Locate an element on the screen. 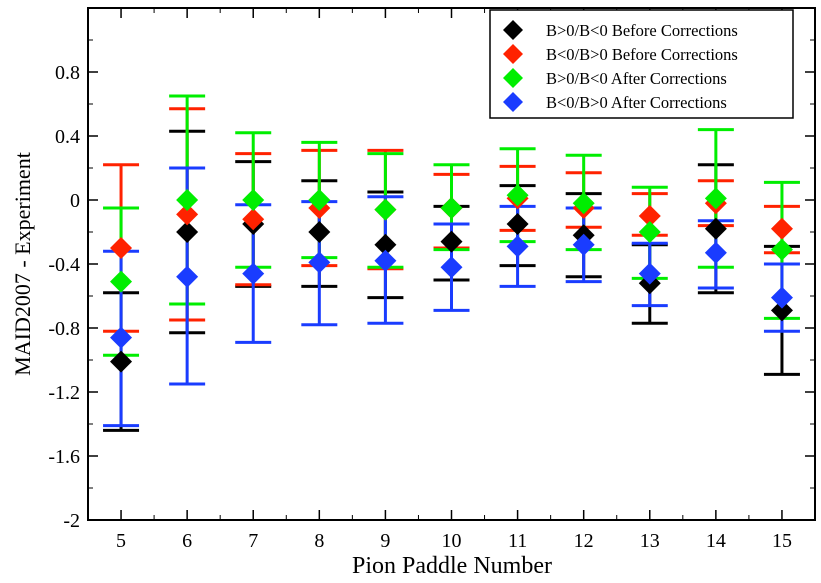 Image resolution: width=821 pixels, height=583 pixels. legend-box is located at coordinates (641, 64).